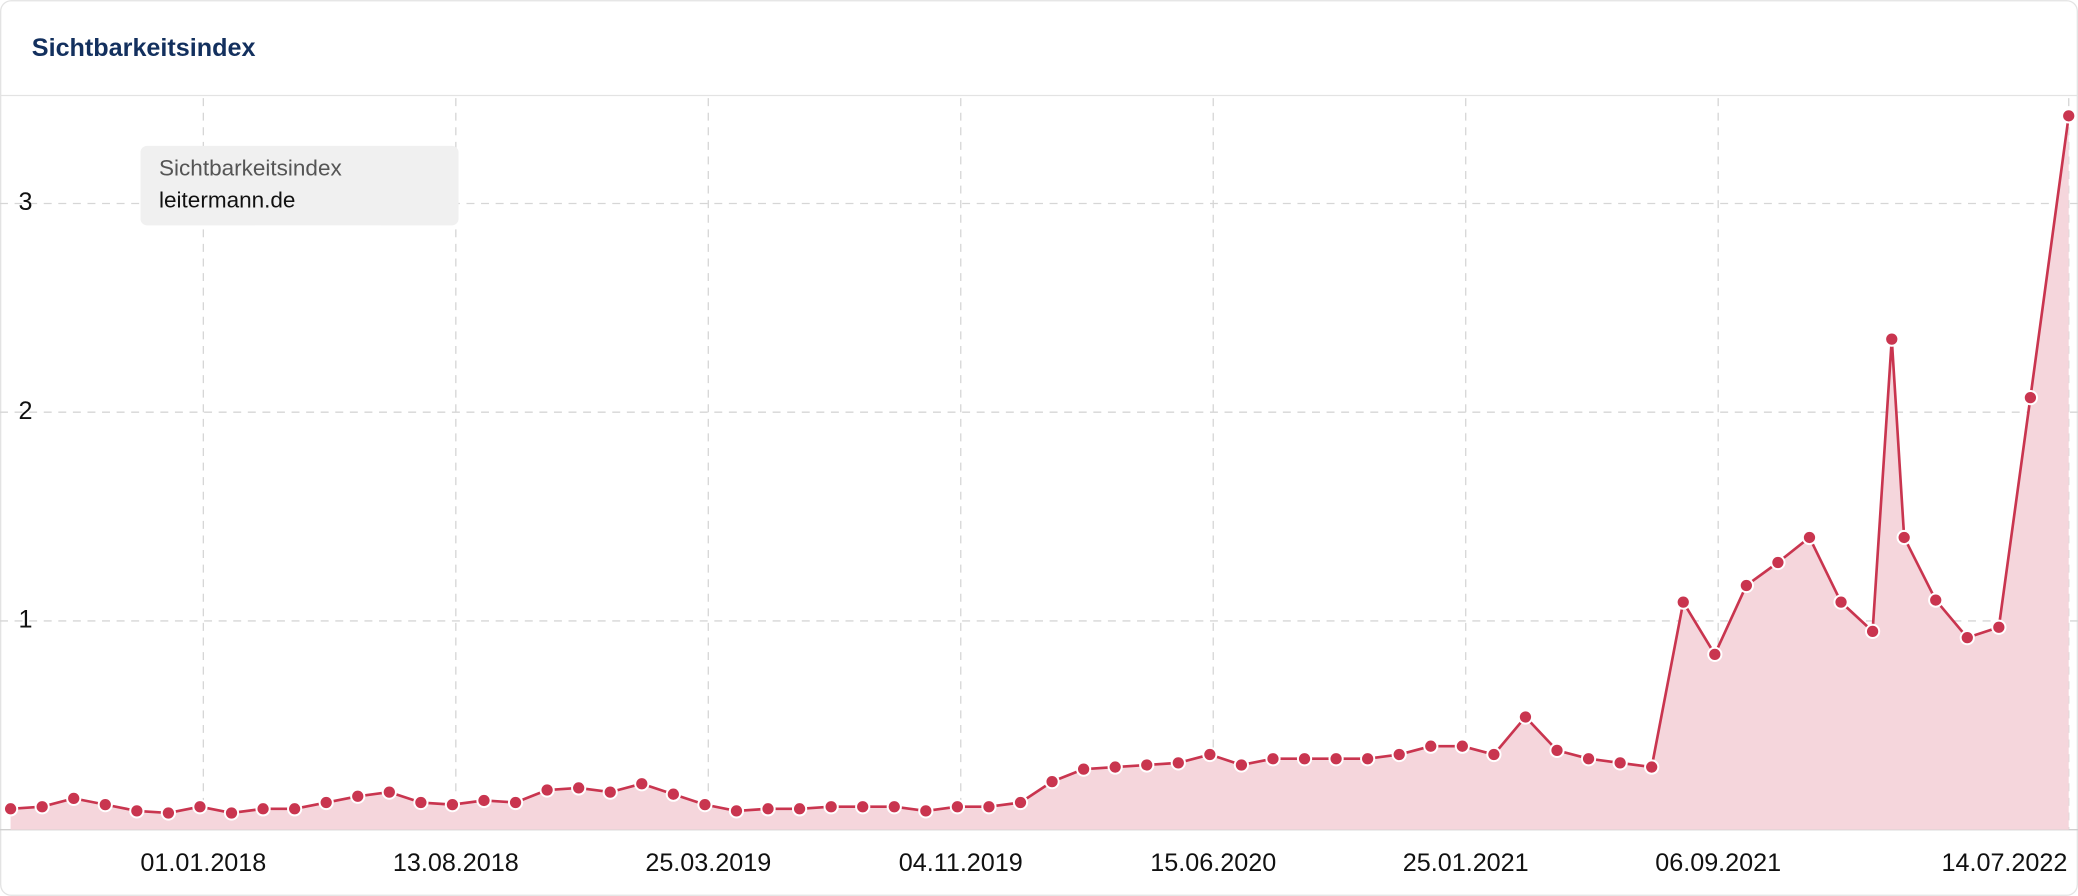  Describe the element at coordinates (456, 863) in the screenshot. I see `x-tick-label: 13.08.2018` at that location.